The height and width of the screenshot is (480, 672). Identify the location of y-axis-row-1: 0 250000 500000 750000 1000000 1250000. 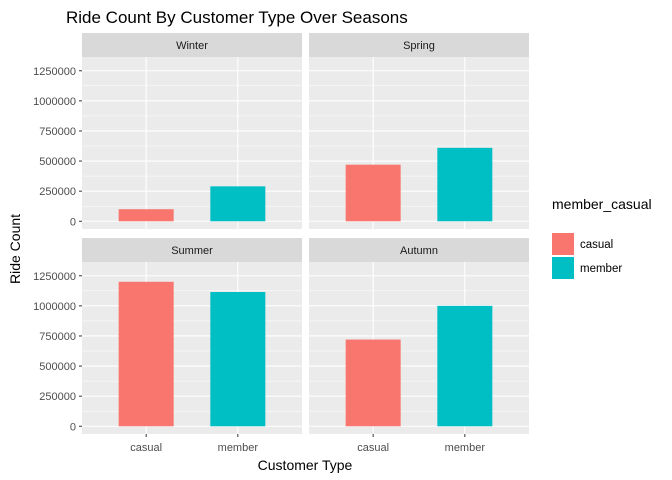
(57, 147).